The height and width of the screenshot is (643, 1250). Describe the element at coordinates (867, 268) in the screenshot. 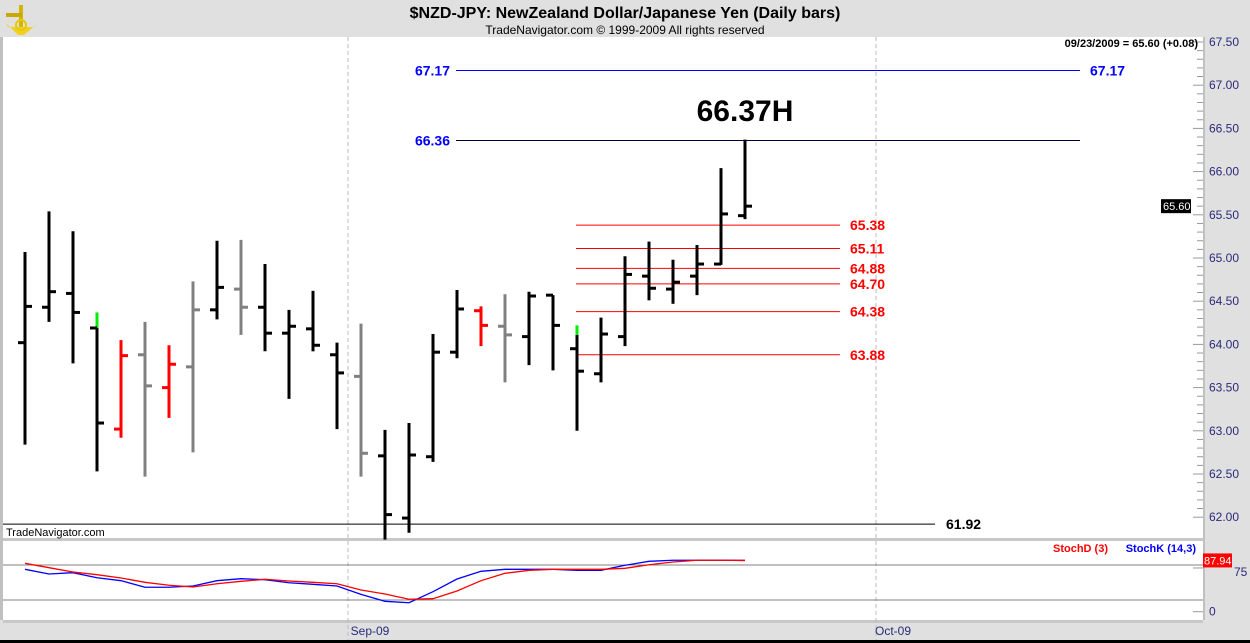

I see `fib-level-label: 64.88` at that location.